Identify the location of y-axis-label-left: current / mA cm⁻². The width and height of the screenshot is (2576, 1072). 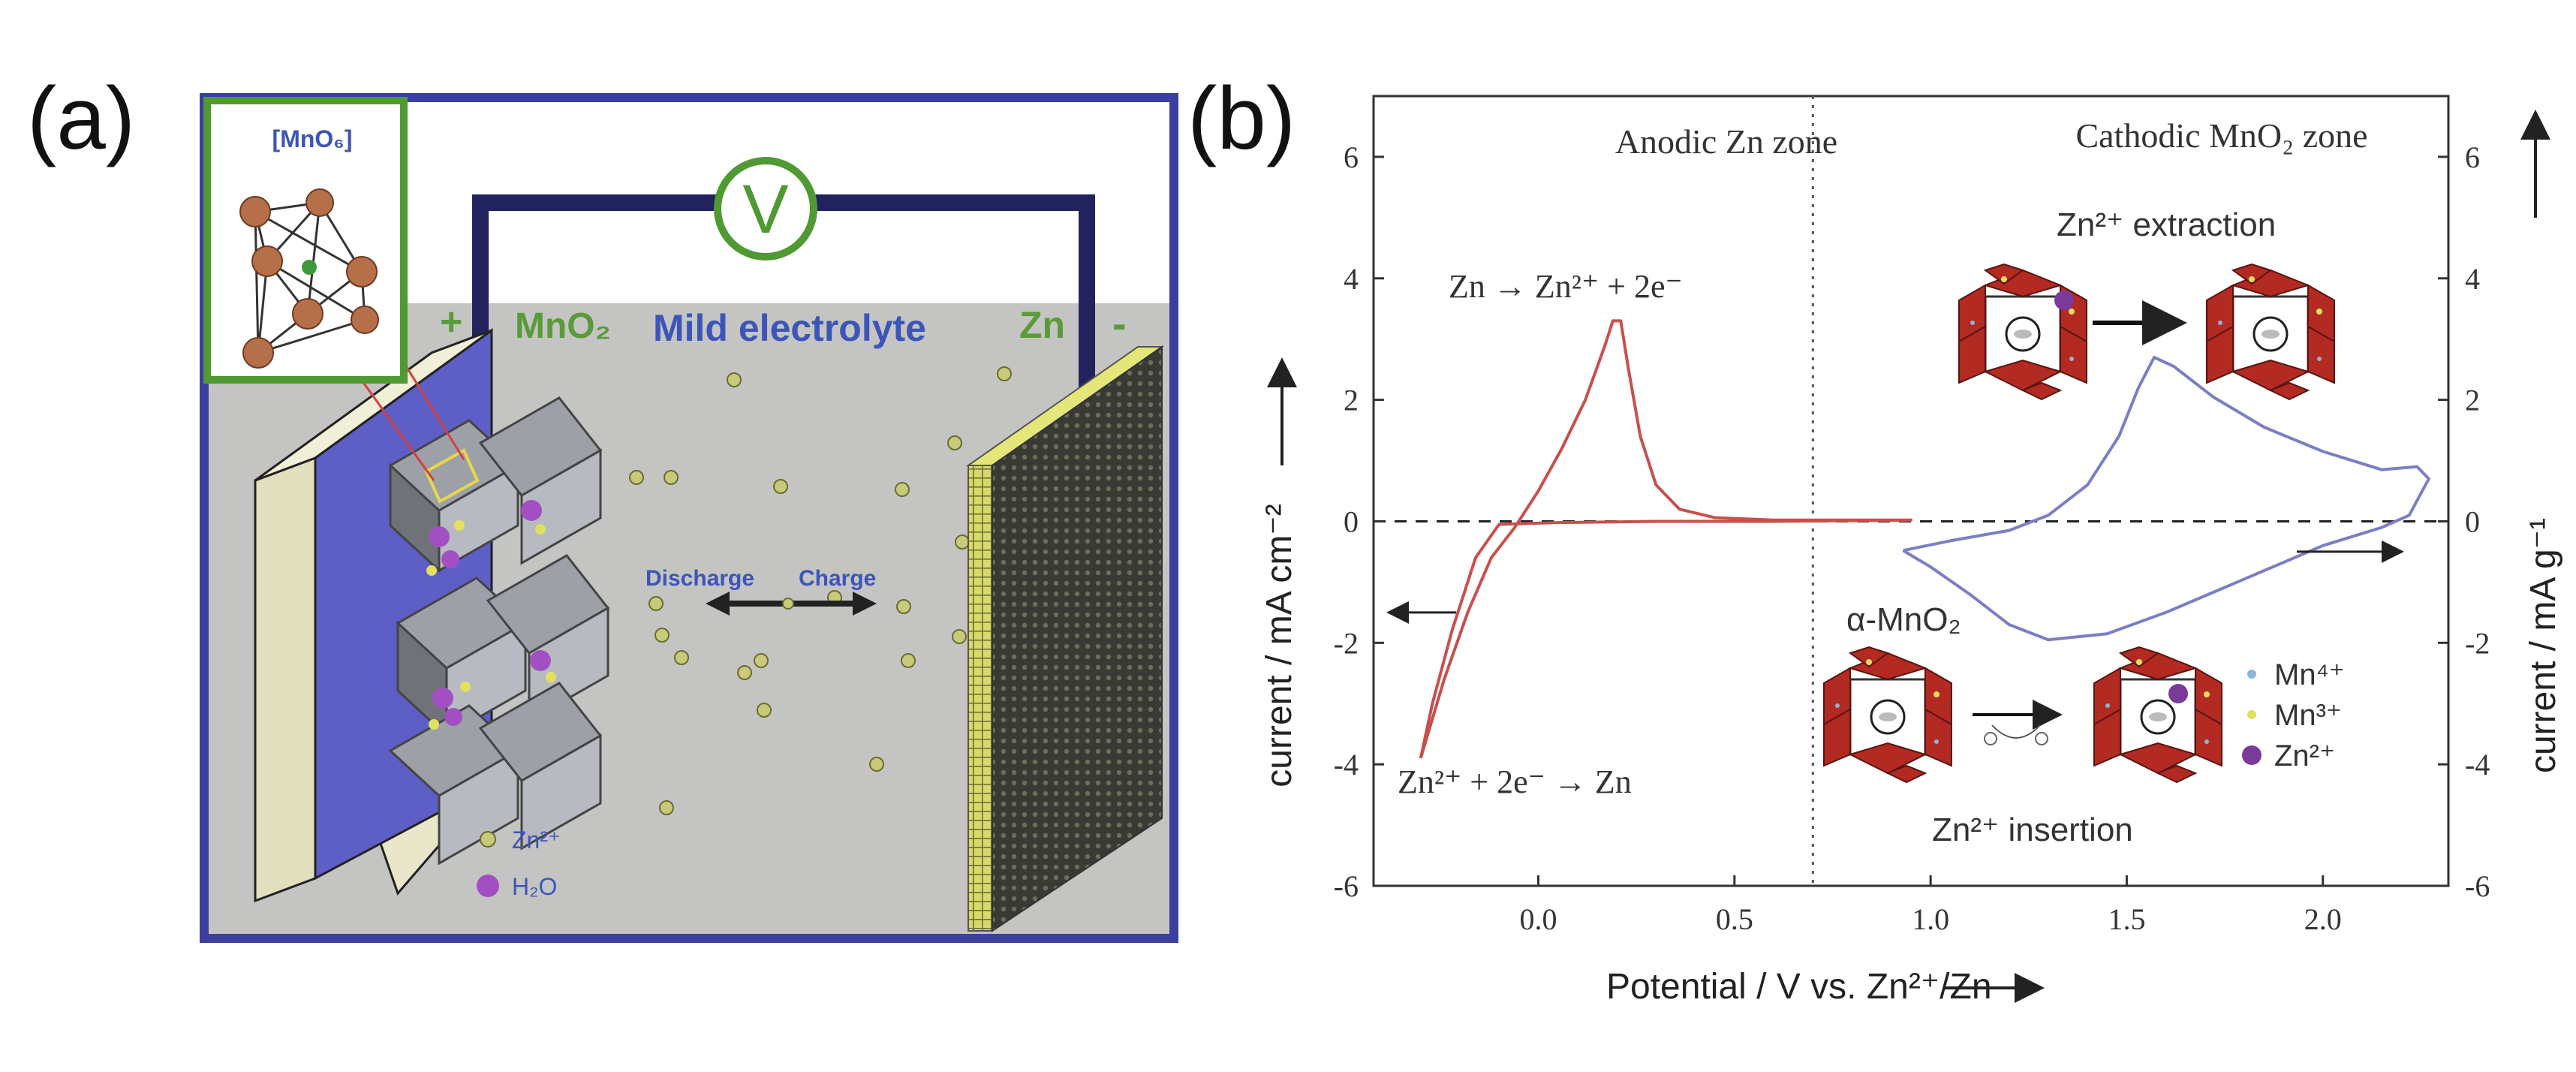
(1279, 645).